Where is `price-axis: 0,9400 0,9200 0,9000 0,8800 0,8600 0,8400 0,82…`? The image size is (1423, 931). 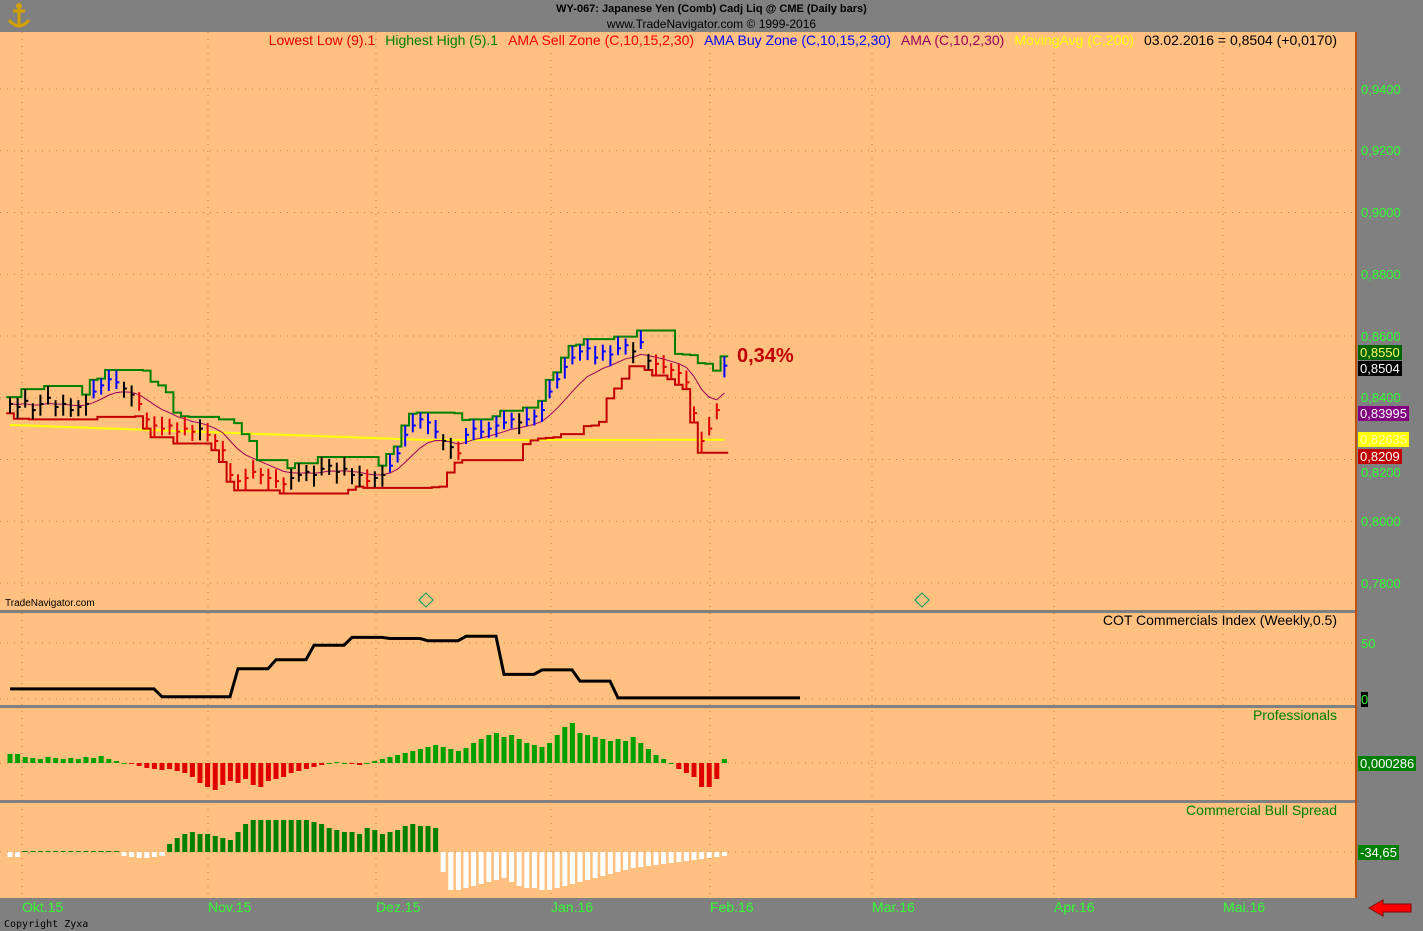 price-axis: 0,9400 0,9200 0,9000 0,8800 0,8600 0,8400 0,82… is located at coordinates (1390, 465).